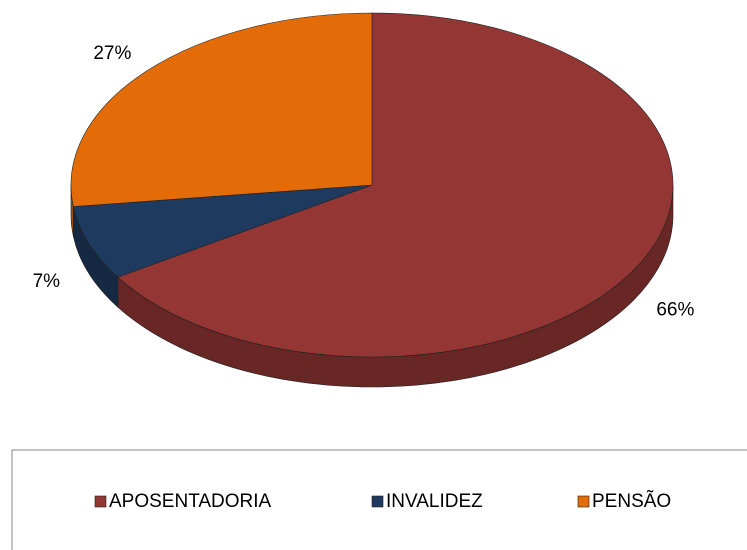 Image resolution: width=747 pixels, height=550 pixels. What do you see at coordinates (631, 501) in the screenshot?
I see `legend-label: PENSÃO` at bounding box center [631, 501].